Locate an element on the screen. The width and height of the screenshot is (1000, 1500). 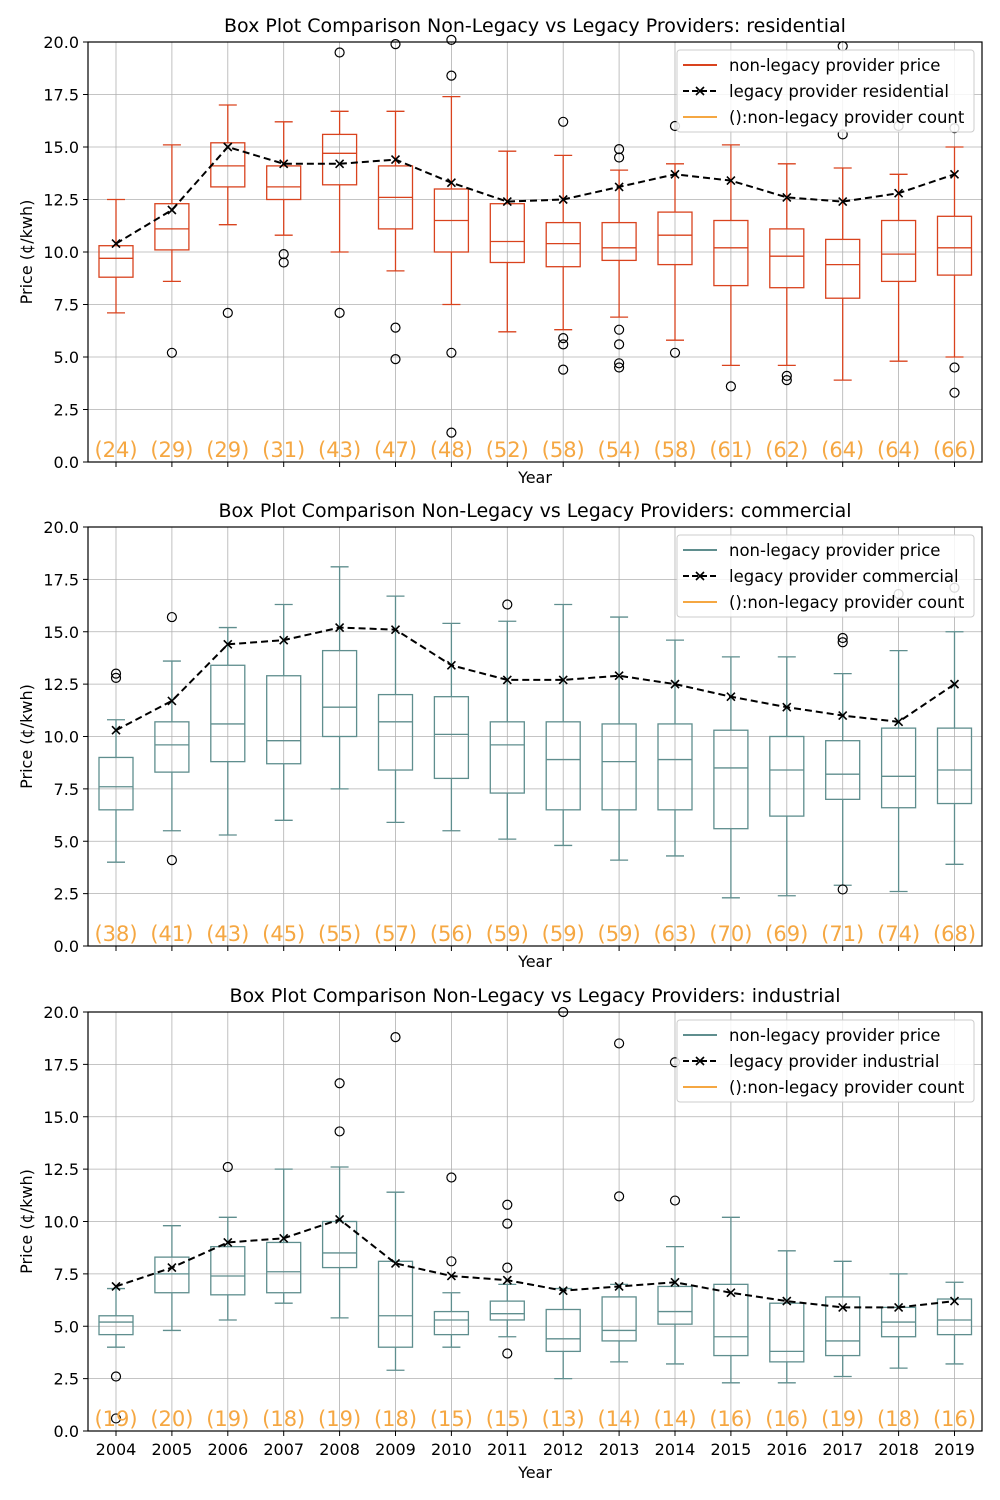
x-tick-label: 2007 is located at coordinates (283, 1449).